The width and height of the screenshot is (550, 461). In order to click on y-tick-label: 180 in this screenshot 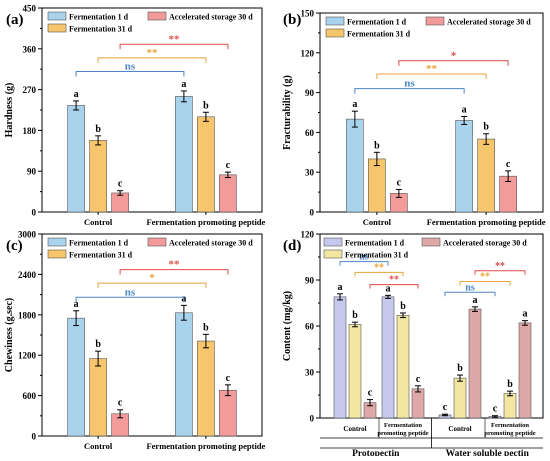, I will do `click(30, 131)`.